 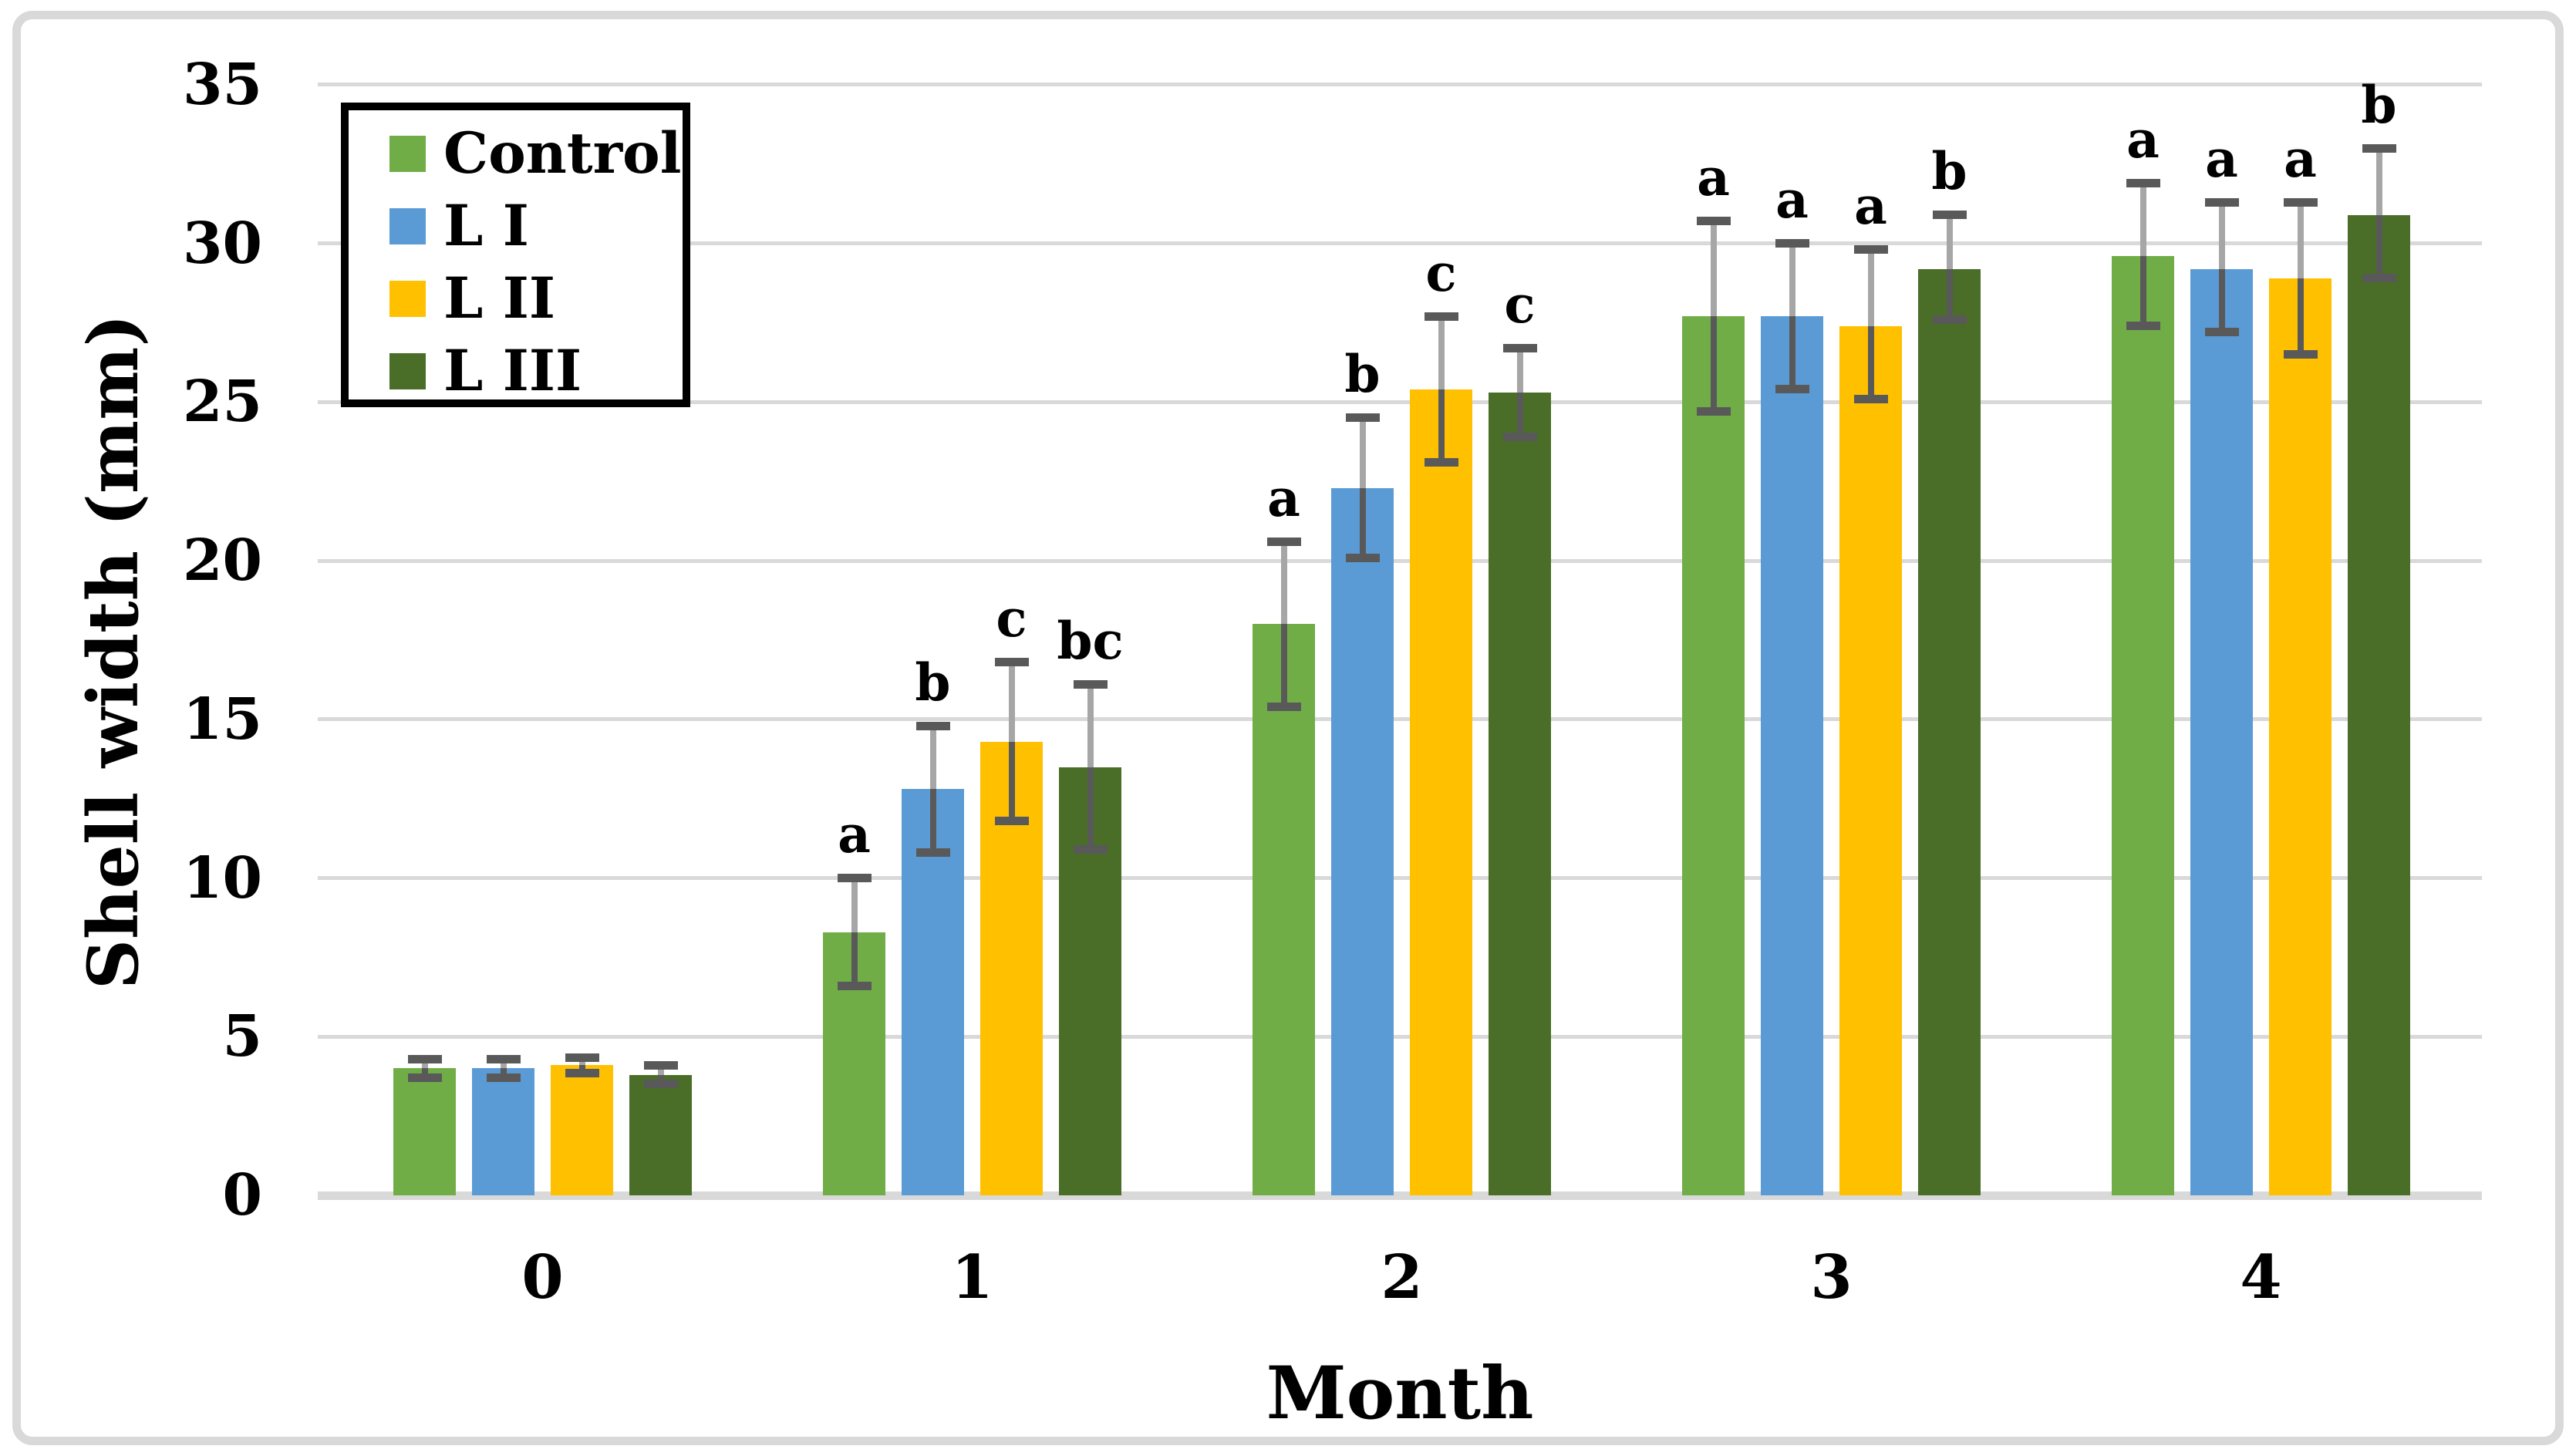 What do you see at coordinates (499, 298) in the screenshot?
I see `legend-label: L II` at bounding box center [499, 298].